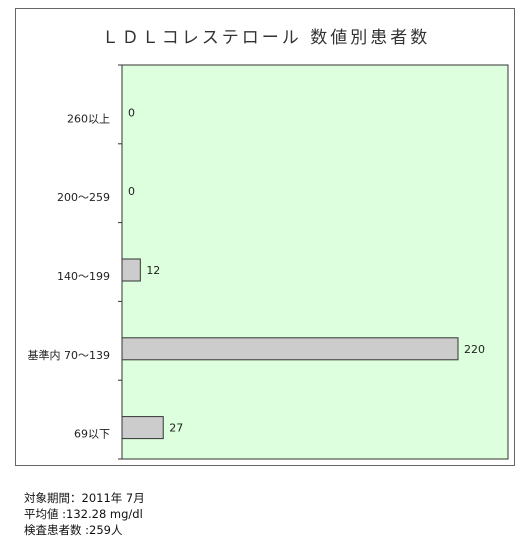 This screenshot has height=558, width=530. What do you see at coordinates (92, 434) in the screenshot?
I see `category-label: 69以下` at bounding box center [92, 434].